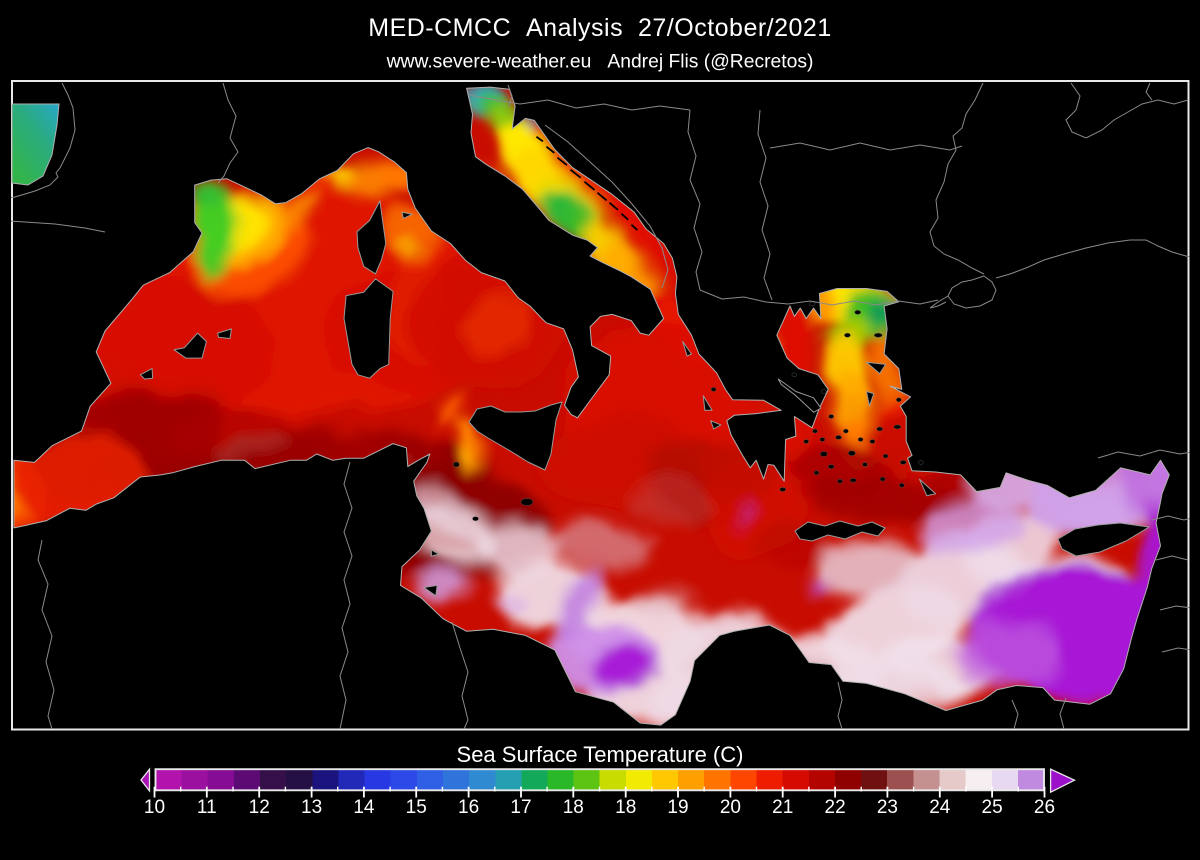 This screenshot has height=860, width=1200. I want to click on svg-text: 24, so click(940, 807).